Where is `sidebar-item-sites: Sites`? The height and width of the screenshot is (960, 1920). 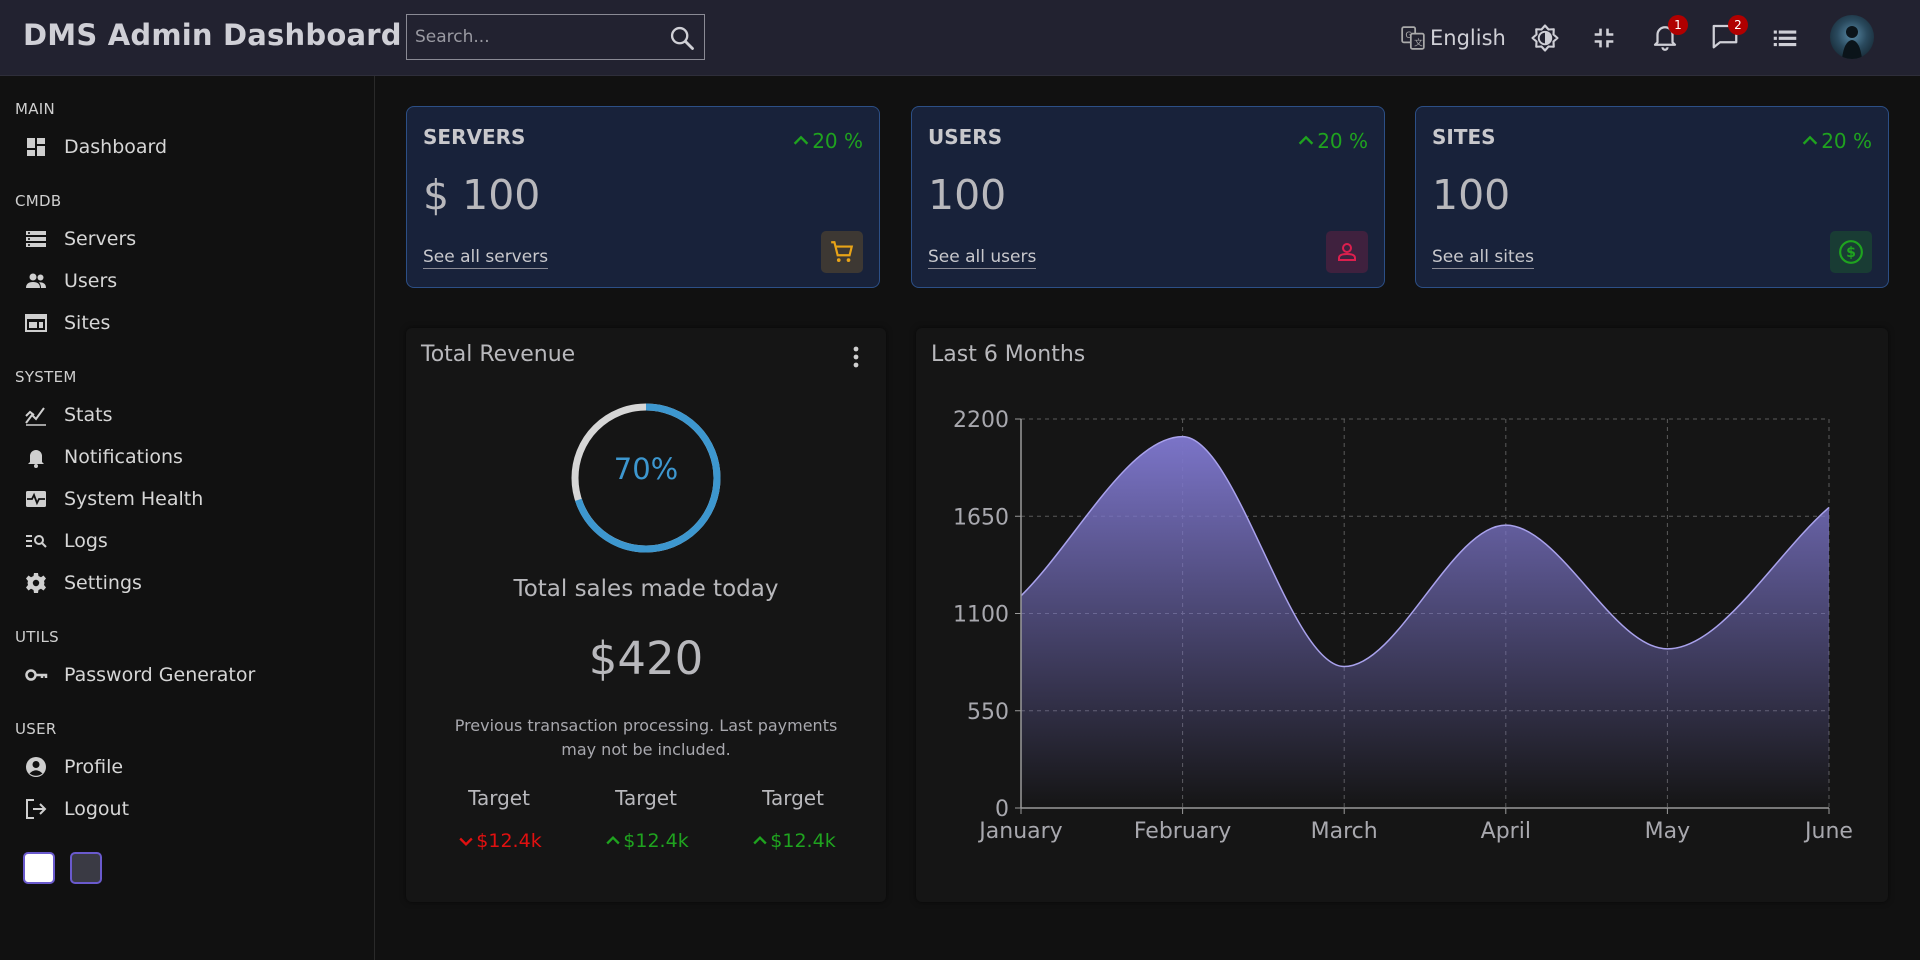
sidebar-item-sites: Sites is located at coordinates (67, 323).